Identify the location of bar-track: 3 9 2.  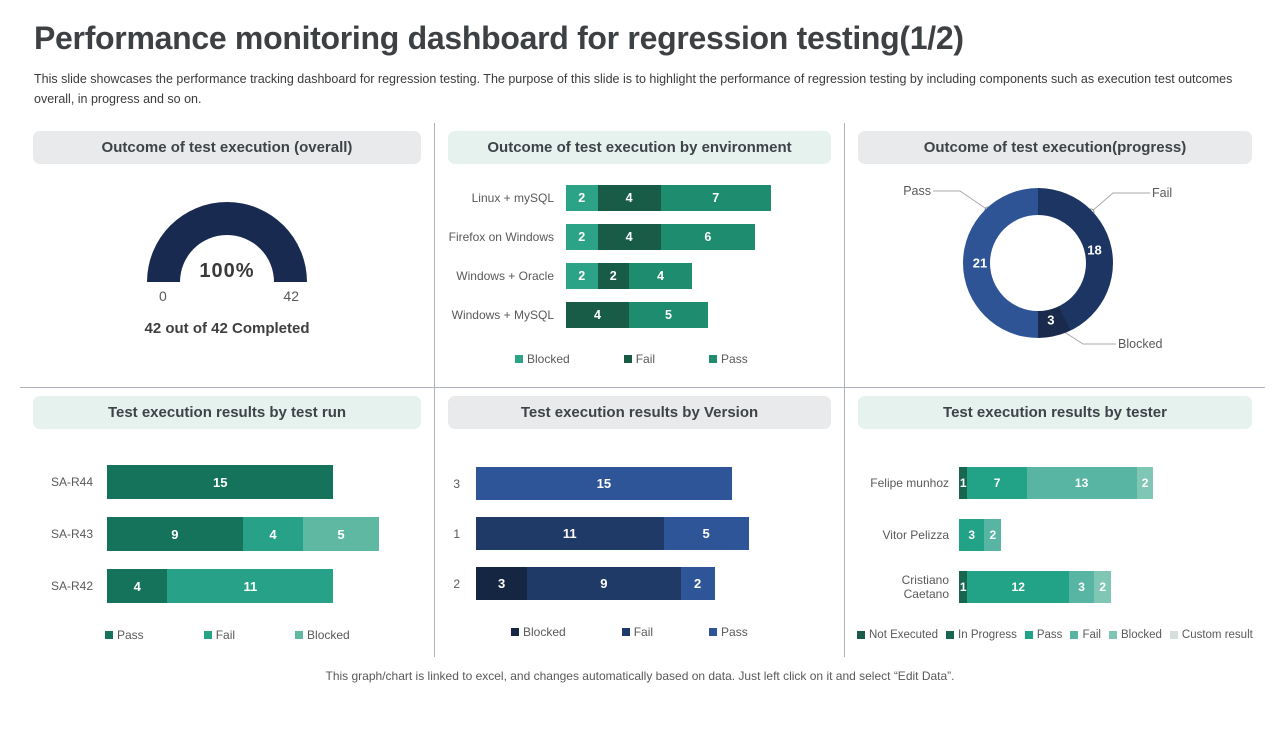
(655, 583).